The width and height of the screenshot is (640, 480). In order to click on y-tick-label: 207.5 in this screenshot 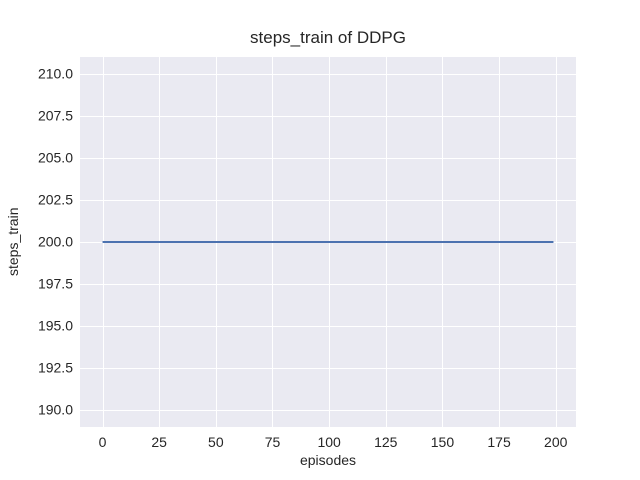, I will do `click(55, 115)`.